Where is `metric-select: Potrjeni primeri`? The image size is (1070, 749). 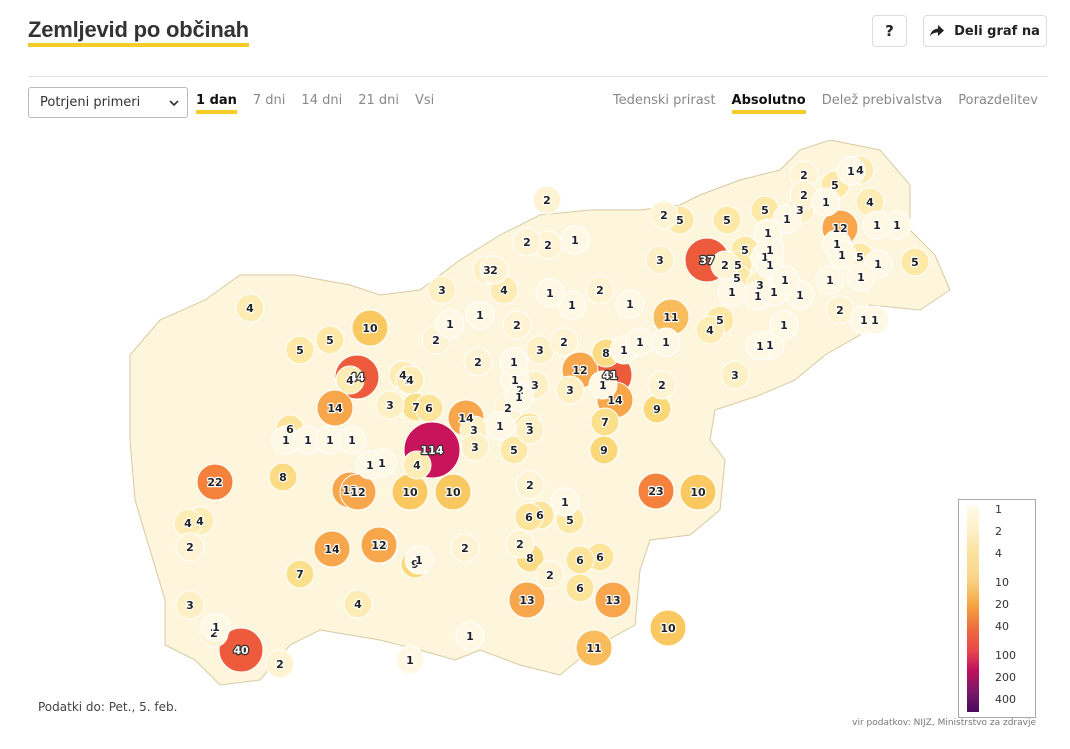 metric-select: Potrjeni primeri is located at coordinates (108, 102).